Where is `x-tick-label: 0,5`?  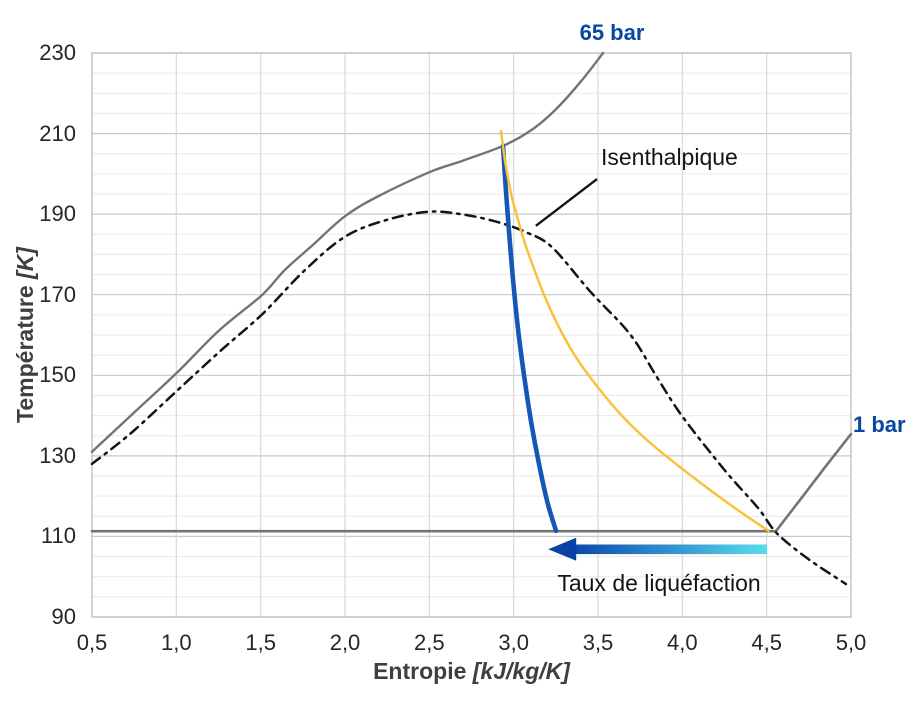 x-tick-label: 0,5 is located at coordinates (92, 642).